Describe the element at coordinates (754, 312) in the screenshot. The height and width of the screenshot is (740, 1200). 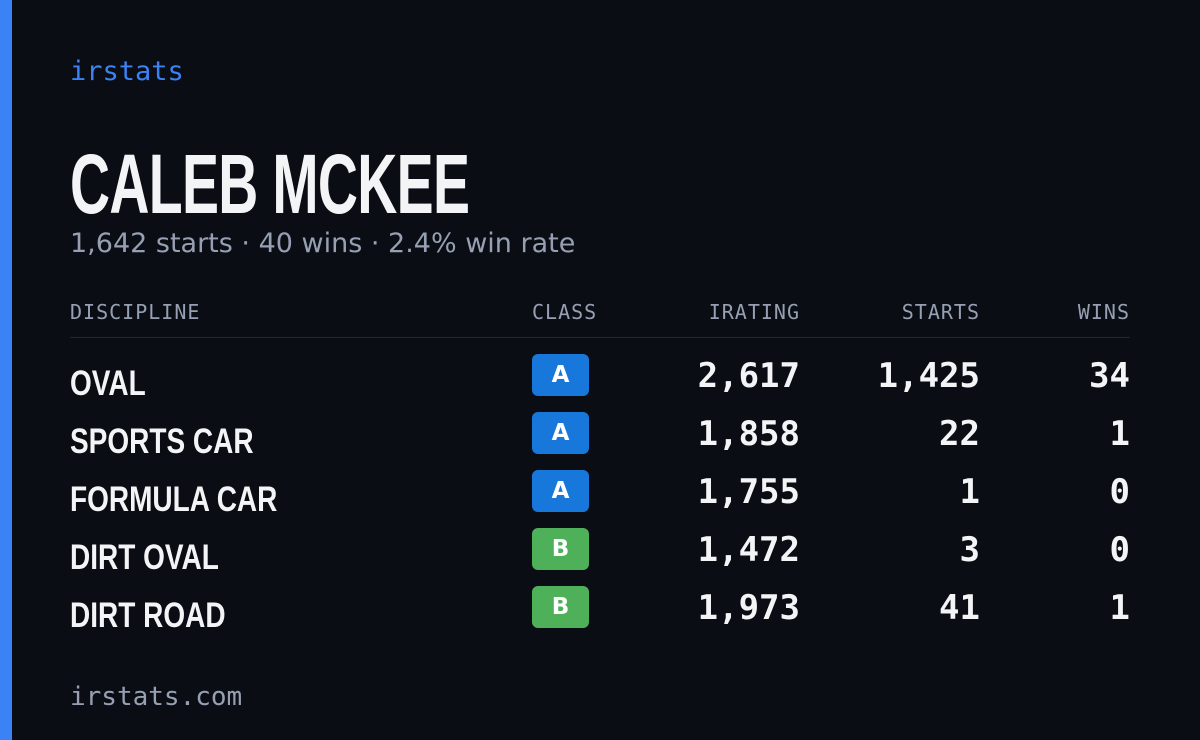
I see `column-header: IRATING` at that location.